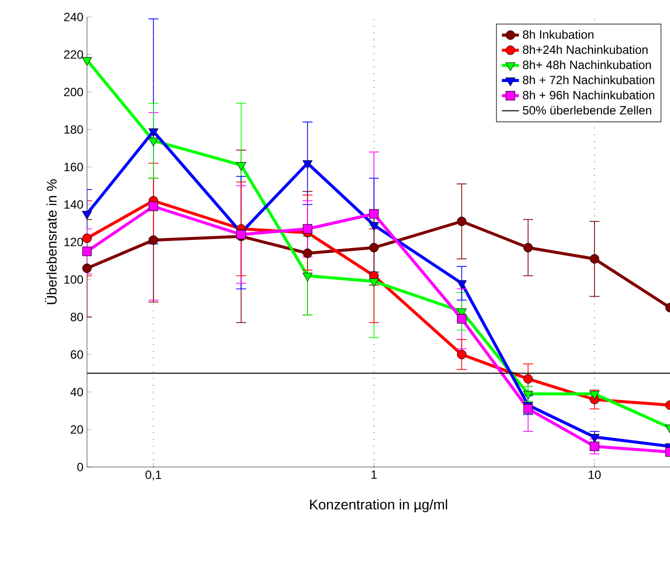 This screenshot has width=670, height=577. Describe the element at coordinates (50, 241) in the screenshot. I see `y-axis-title: Überlebensrate in %` at that location.